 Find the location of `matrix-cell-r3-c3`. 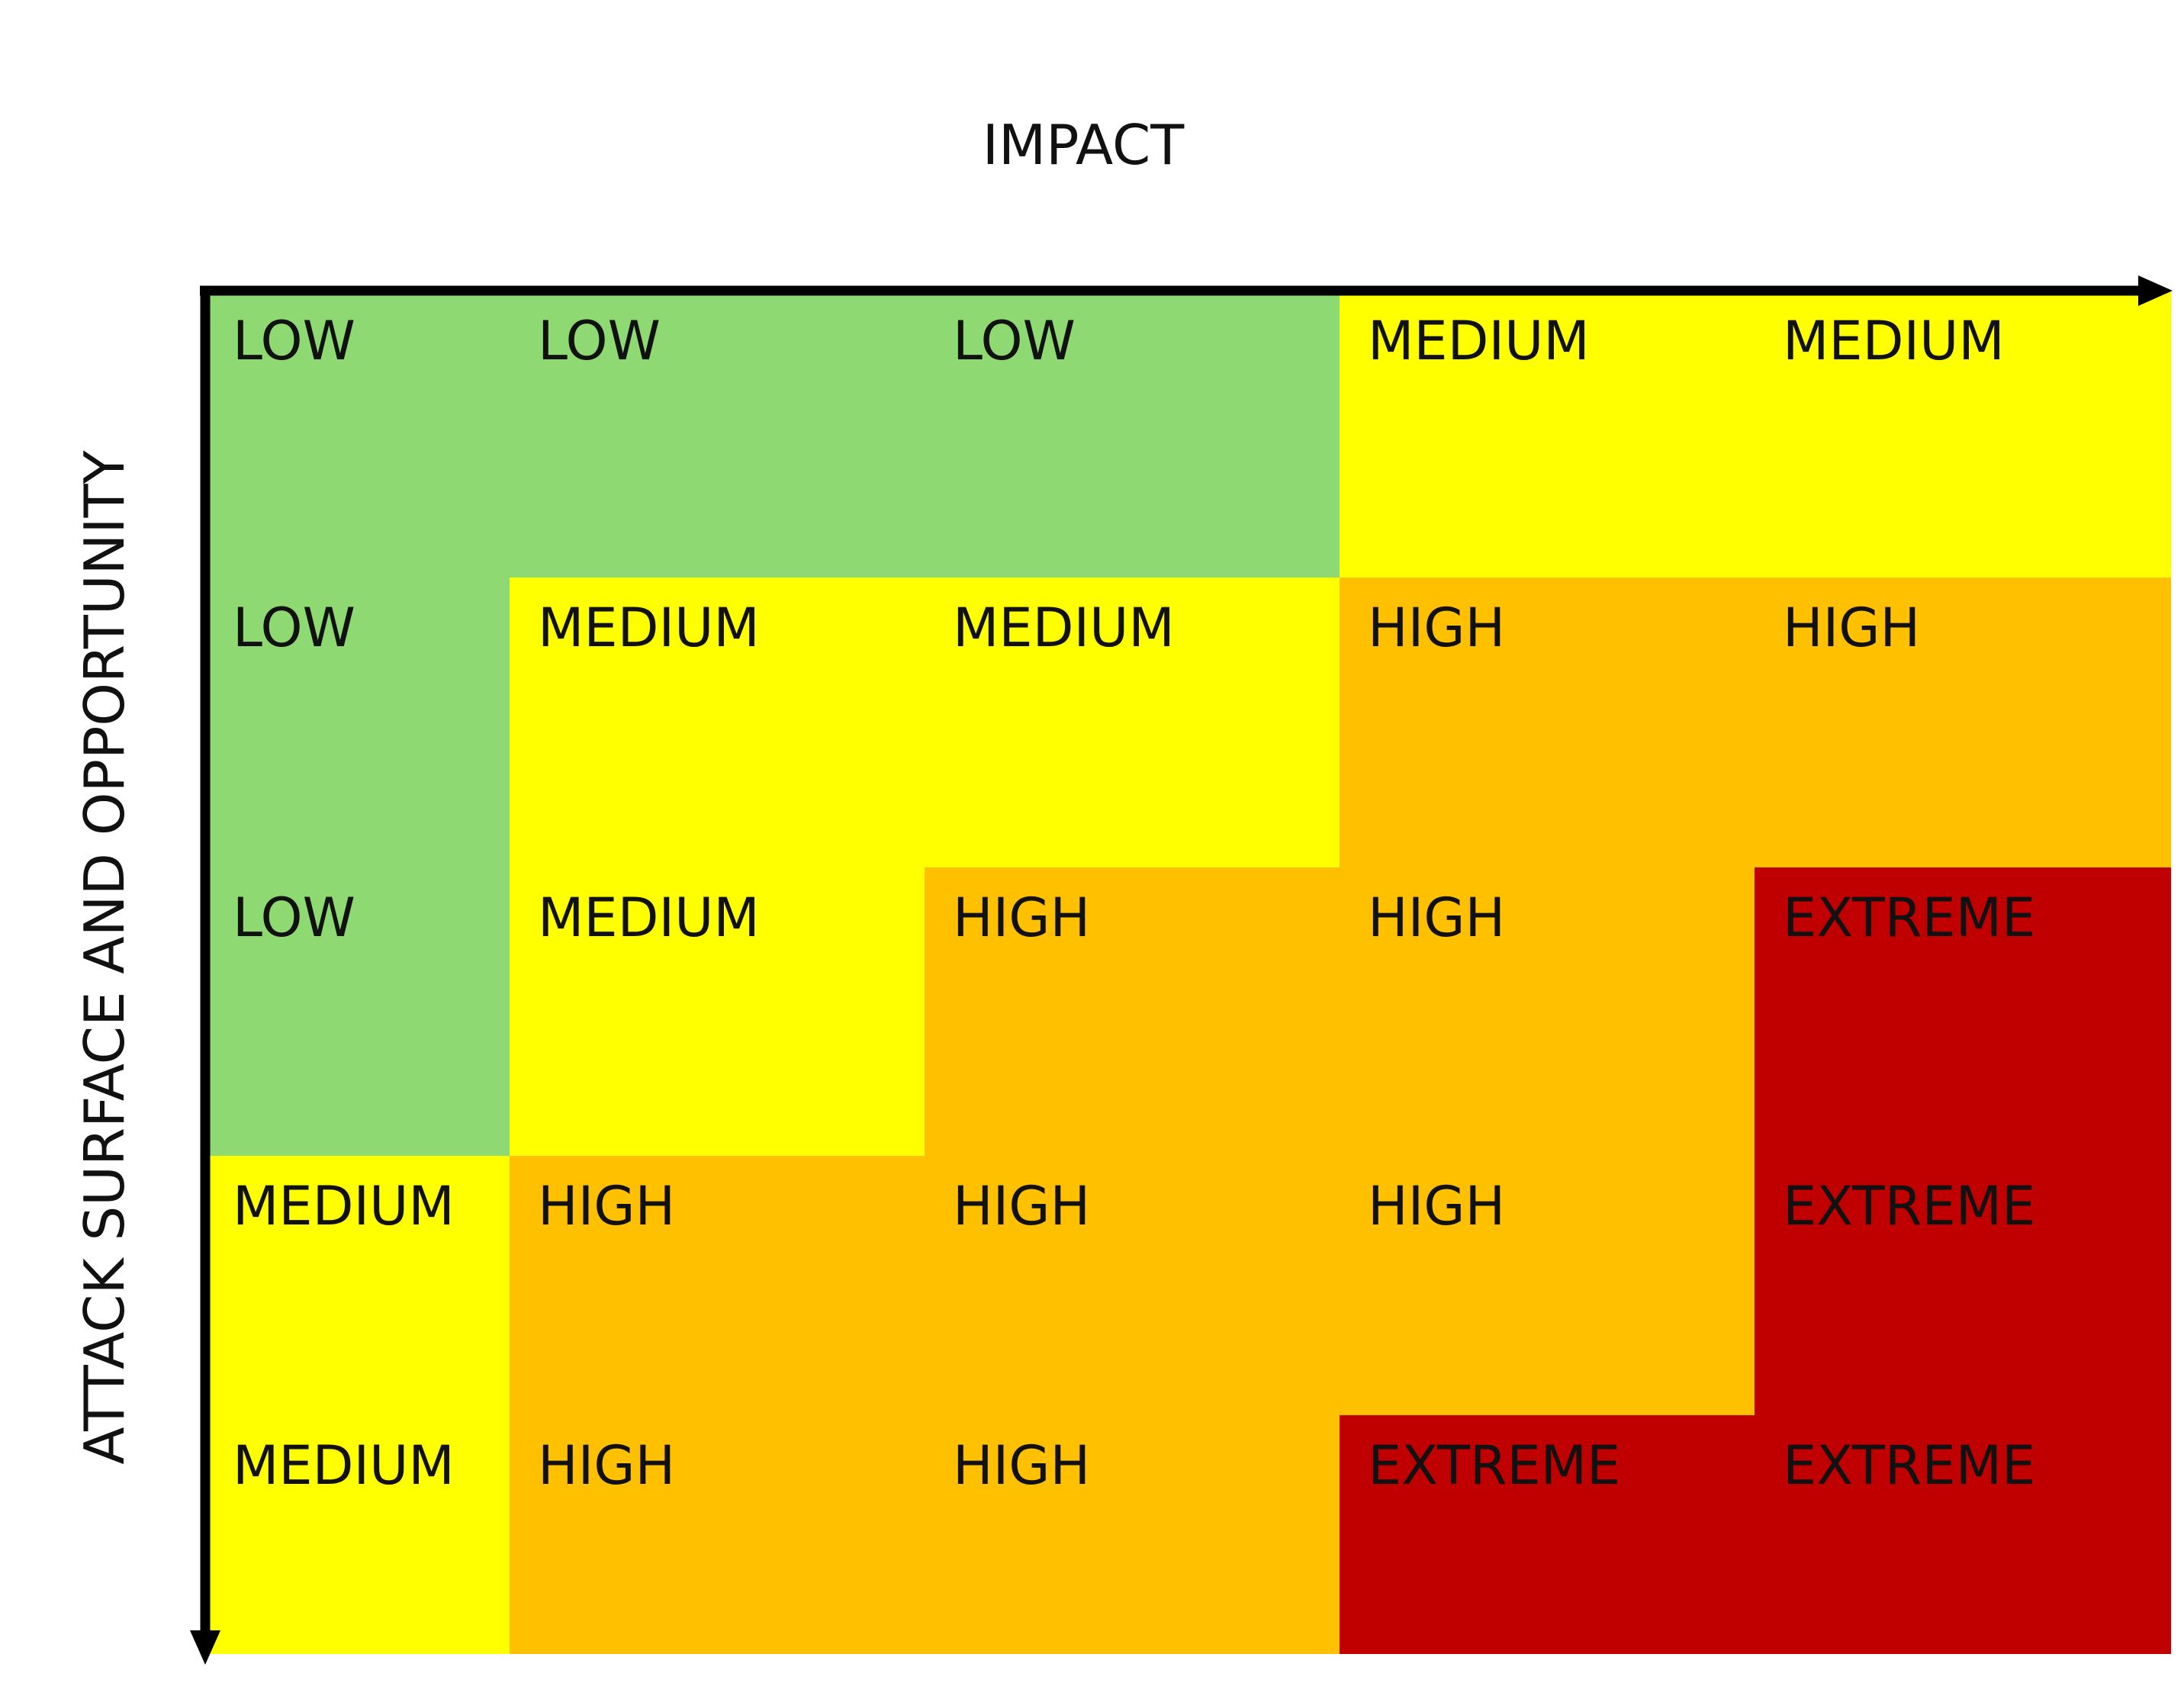

matrix-cell-r3-c3 is located at coordinates (1132, 1012).